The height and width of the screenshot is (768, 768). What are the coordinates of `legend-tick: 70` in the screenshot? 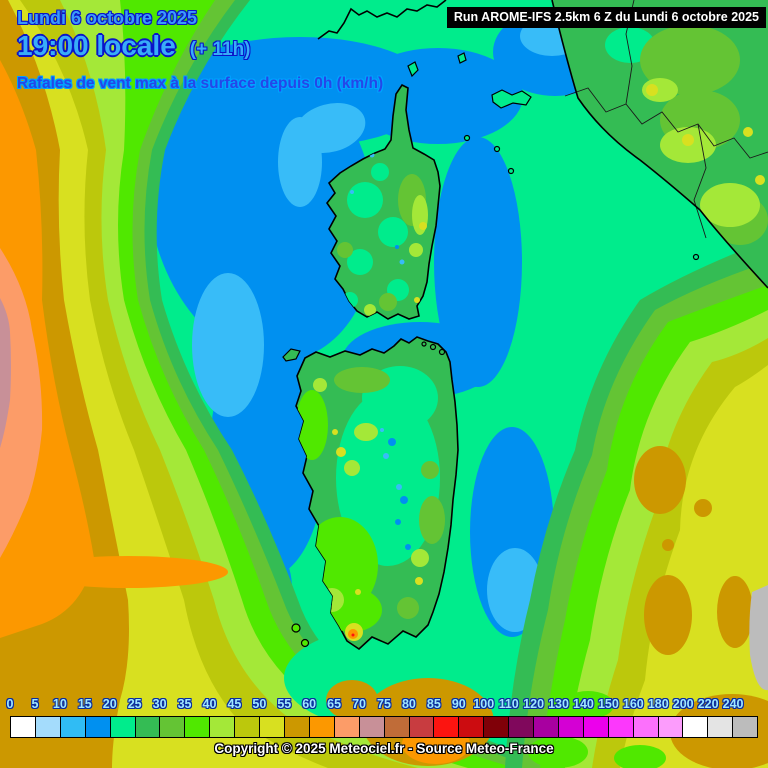 It's located at (359, 704).